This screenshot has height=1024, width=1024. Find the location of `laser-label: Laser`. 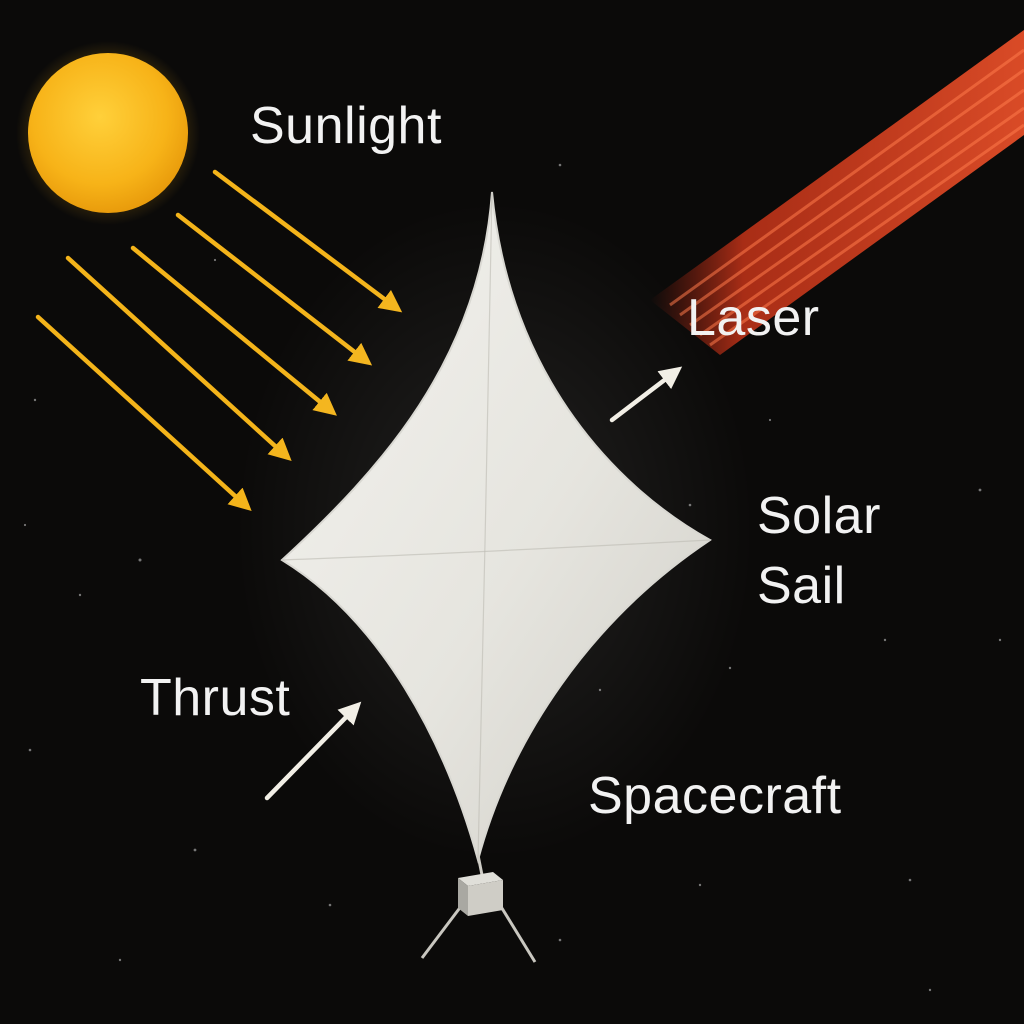

laser-label: Laser is located at coordinates (753, 318).